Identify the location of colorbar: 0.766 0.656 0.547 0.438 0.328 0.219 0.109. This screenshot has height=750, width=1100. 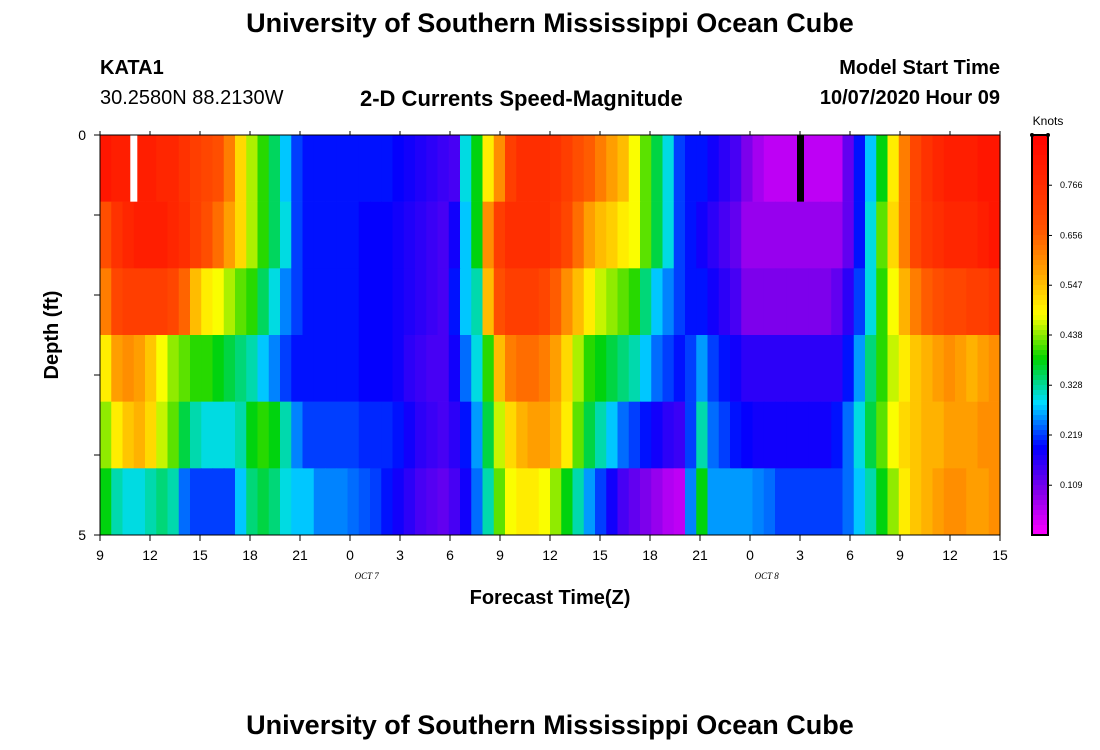
(1056, 334).